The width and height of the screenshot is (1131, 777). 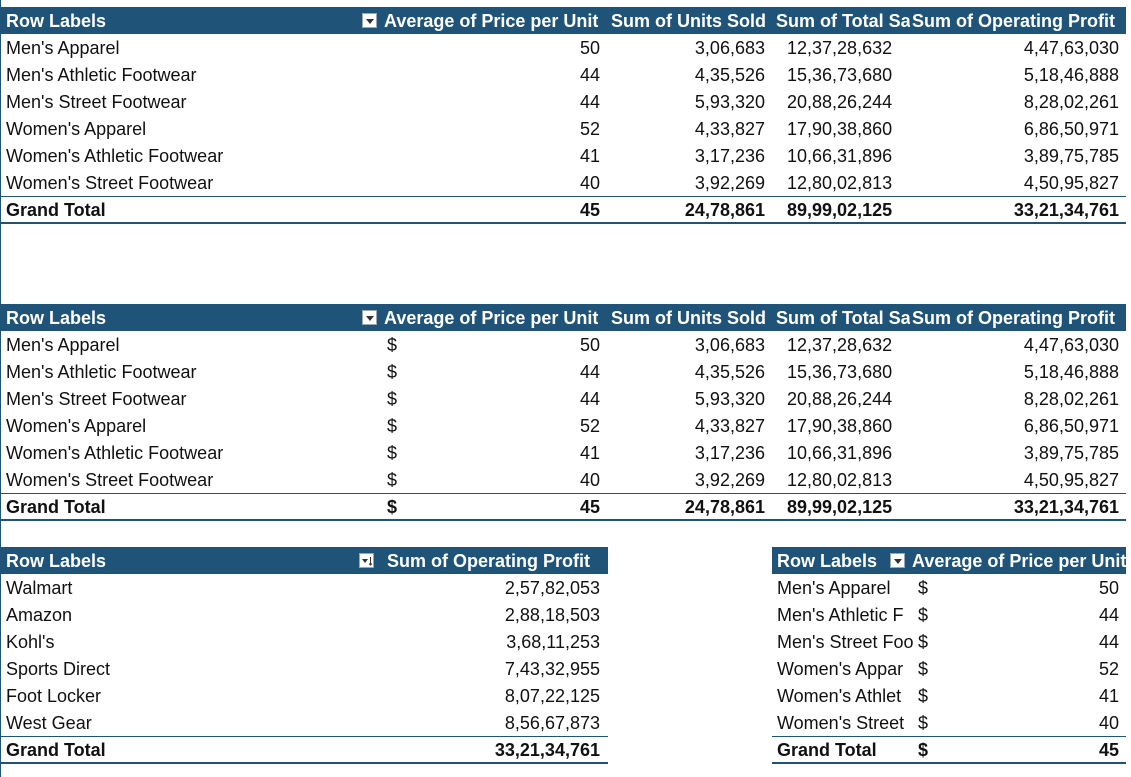 What do you see at coordinates (552, 588) in the screenshot?
I see `operating-profit-value: 2,57,82,053` at bounding box center [552, 588].